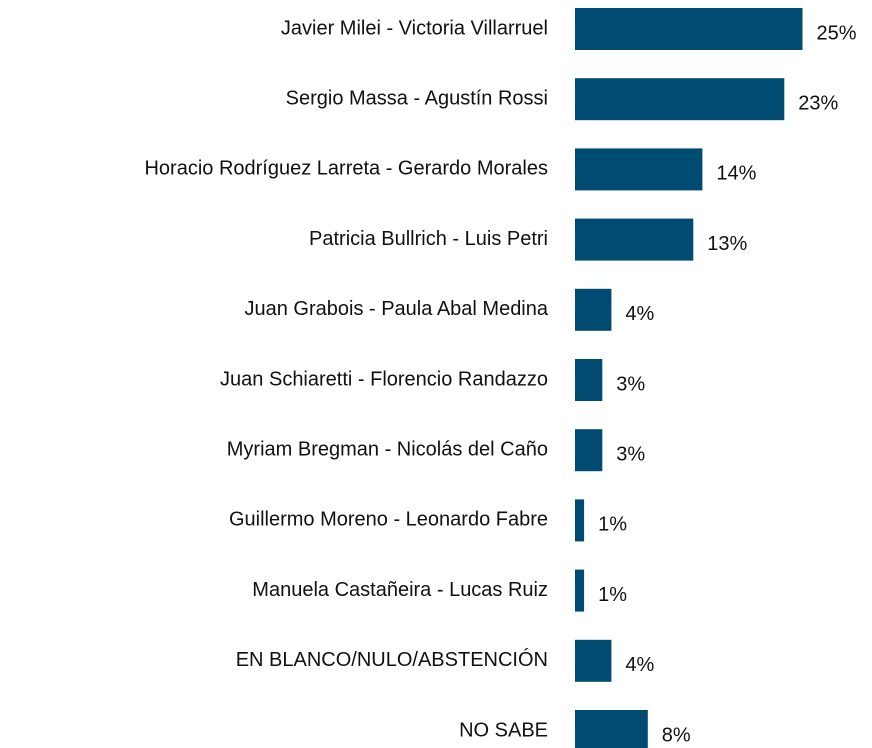 The height and width of the screenshot is (748, 872). I want to click on value-label: 25%, so click(837, 33).